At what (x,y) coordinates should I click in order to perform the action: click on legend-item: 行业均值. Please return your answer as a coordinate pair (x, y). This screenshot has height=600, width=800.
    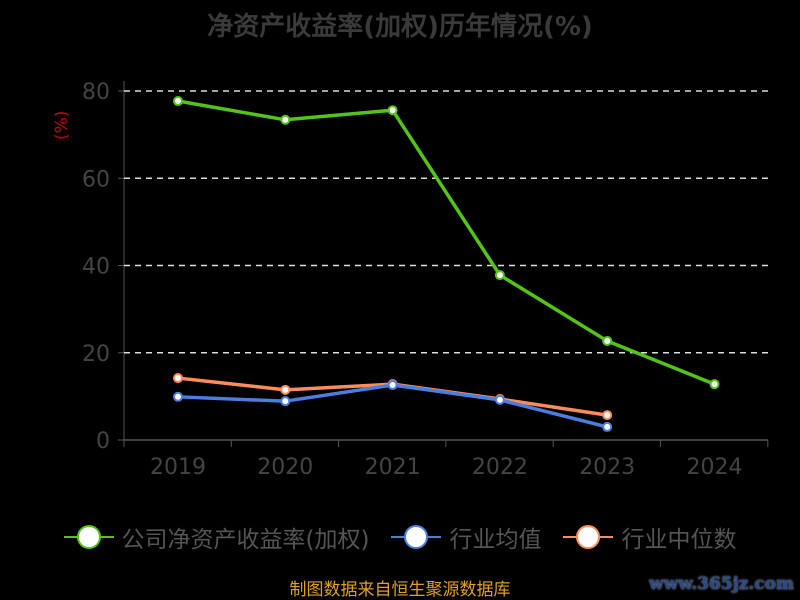
    Looking at the image, I should click on (466, 537).